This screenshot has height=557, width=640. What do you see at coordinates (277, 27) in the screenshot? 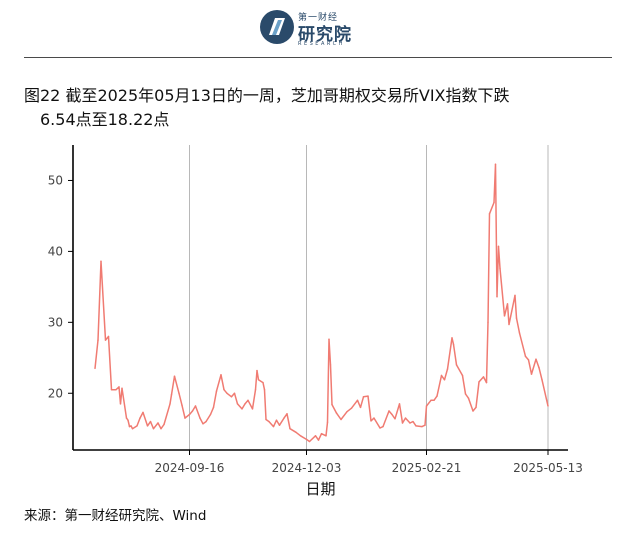
I see `logo-mark-icon` at bounding box center [277, 27].